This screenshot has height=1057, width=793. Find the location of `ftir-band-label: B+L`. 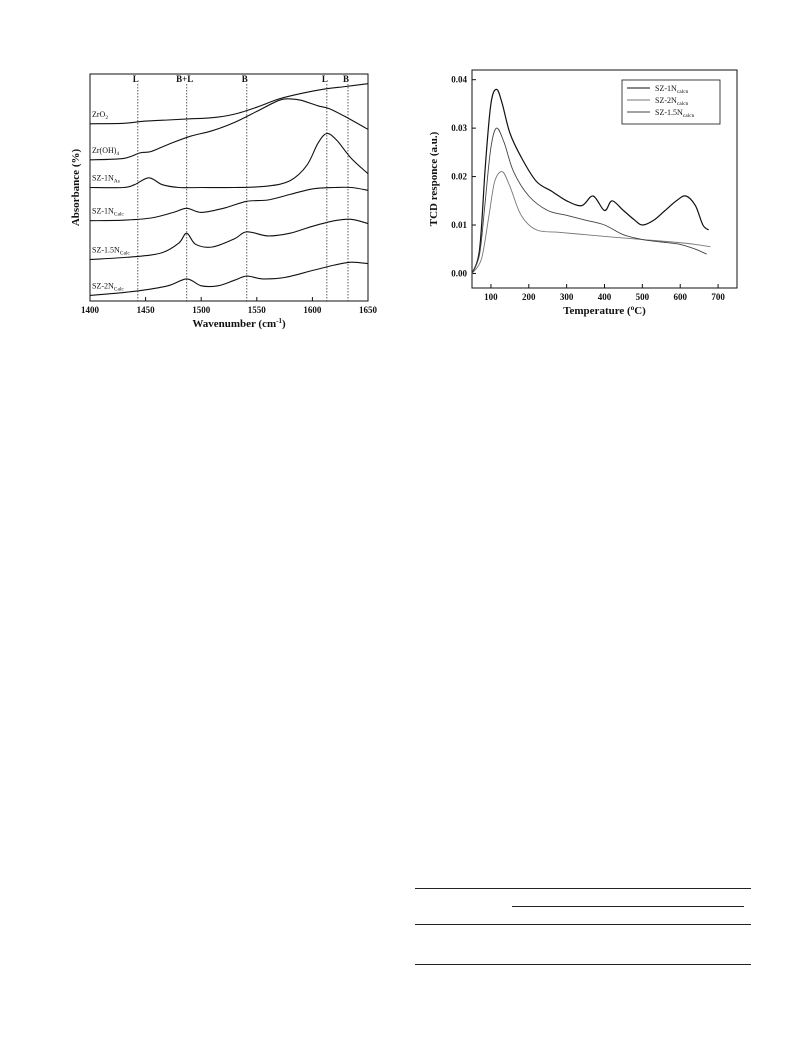

ftir-band-label: B+L is located at coordinates (184, 79).